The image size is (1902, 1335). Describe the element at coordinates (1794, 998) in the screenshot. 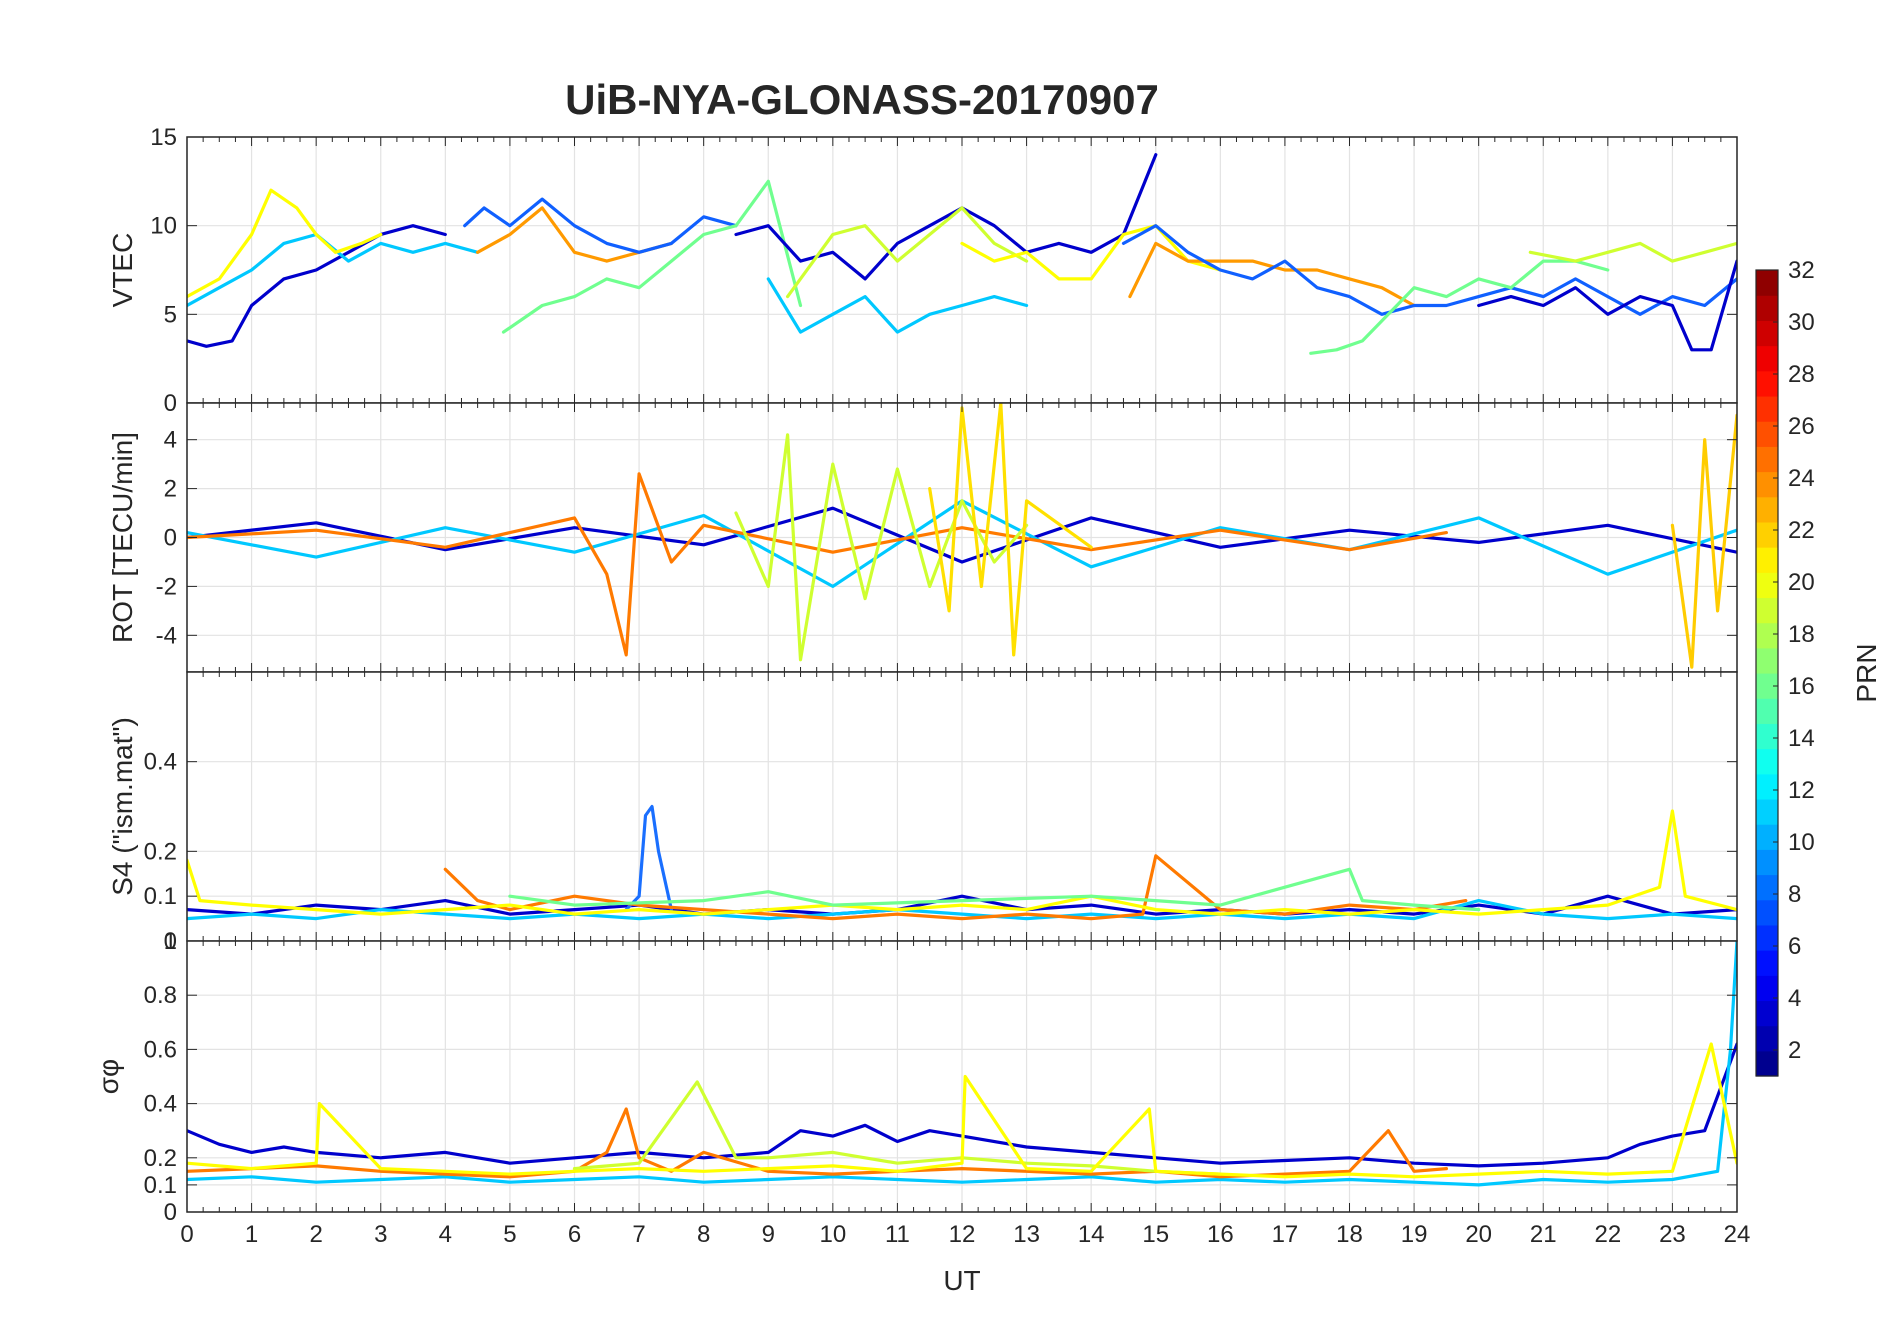

I see `colorbar-tick-label: 4` at that location.